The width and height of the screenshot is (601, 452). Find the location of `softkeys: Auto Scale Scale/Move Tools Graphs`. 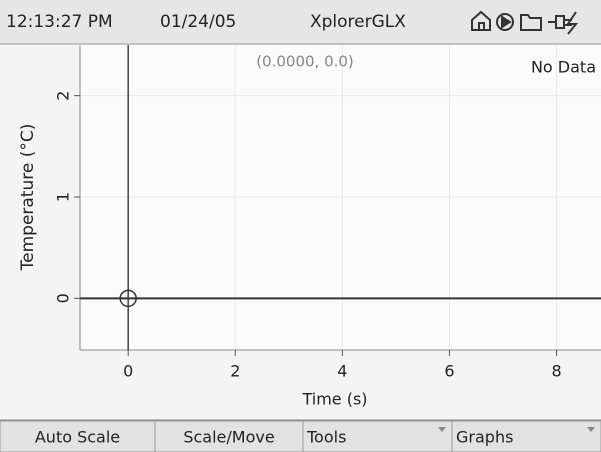

softkeys: Auto Scale Scale/Move Tools Graphs is located at coordinates (300, 436).